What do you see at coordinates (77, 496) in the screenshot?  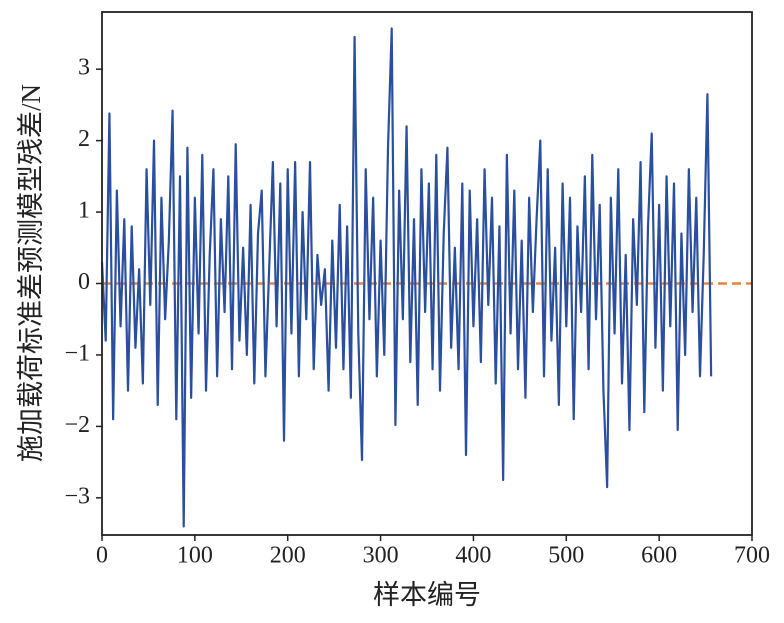 I see `y-tick-label: −3` at bounding box center [77, 496].